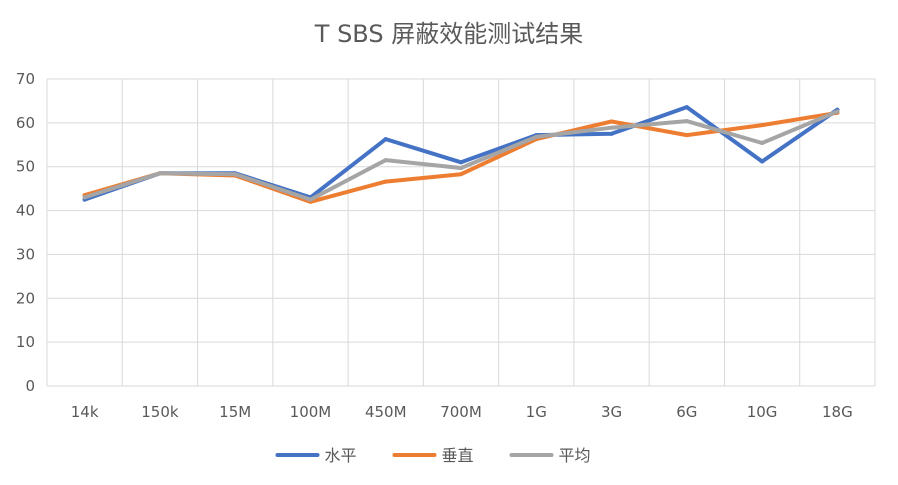  I want to click on x-tick-label: 15M, so click(235, 412).